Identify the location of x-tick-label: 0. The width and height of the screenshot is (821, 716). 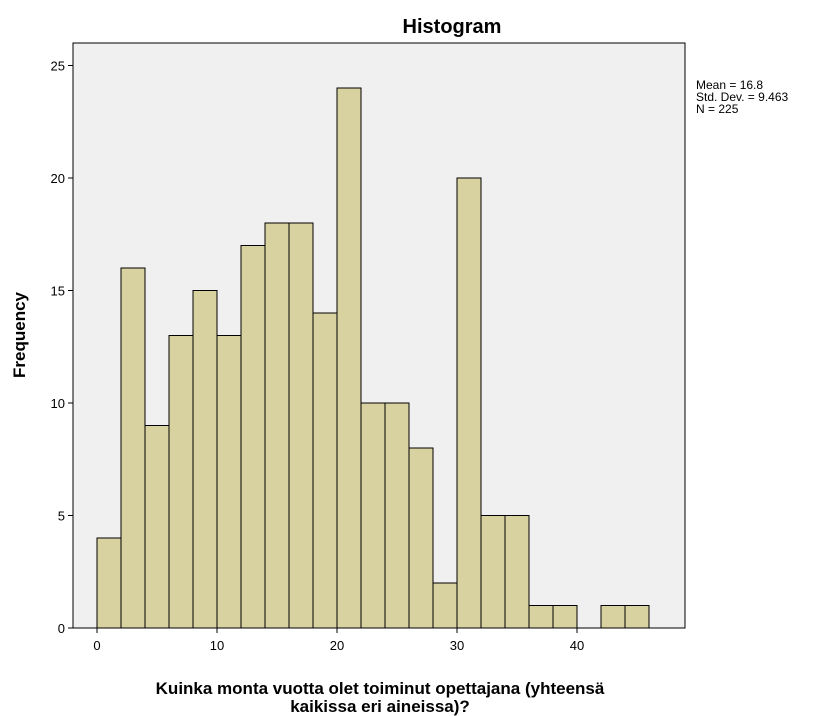
(96, 645).